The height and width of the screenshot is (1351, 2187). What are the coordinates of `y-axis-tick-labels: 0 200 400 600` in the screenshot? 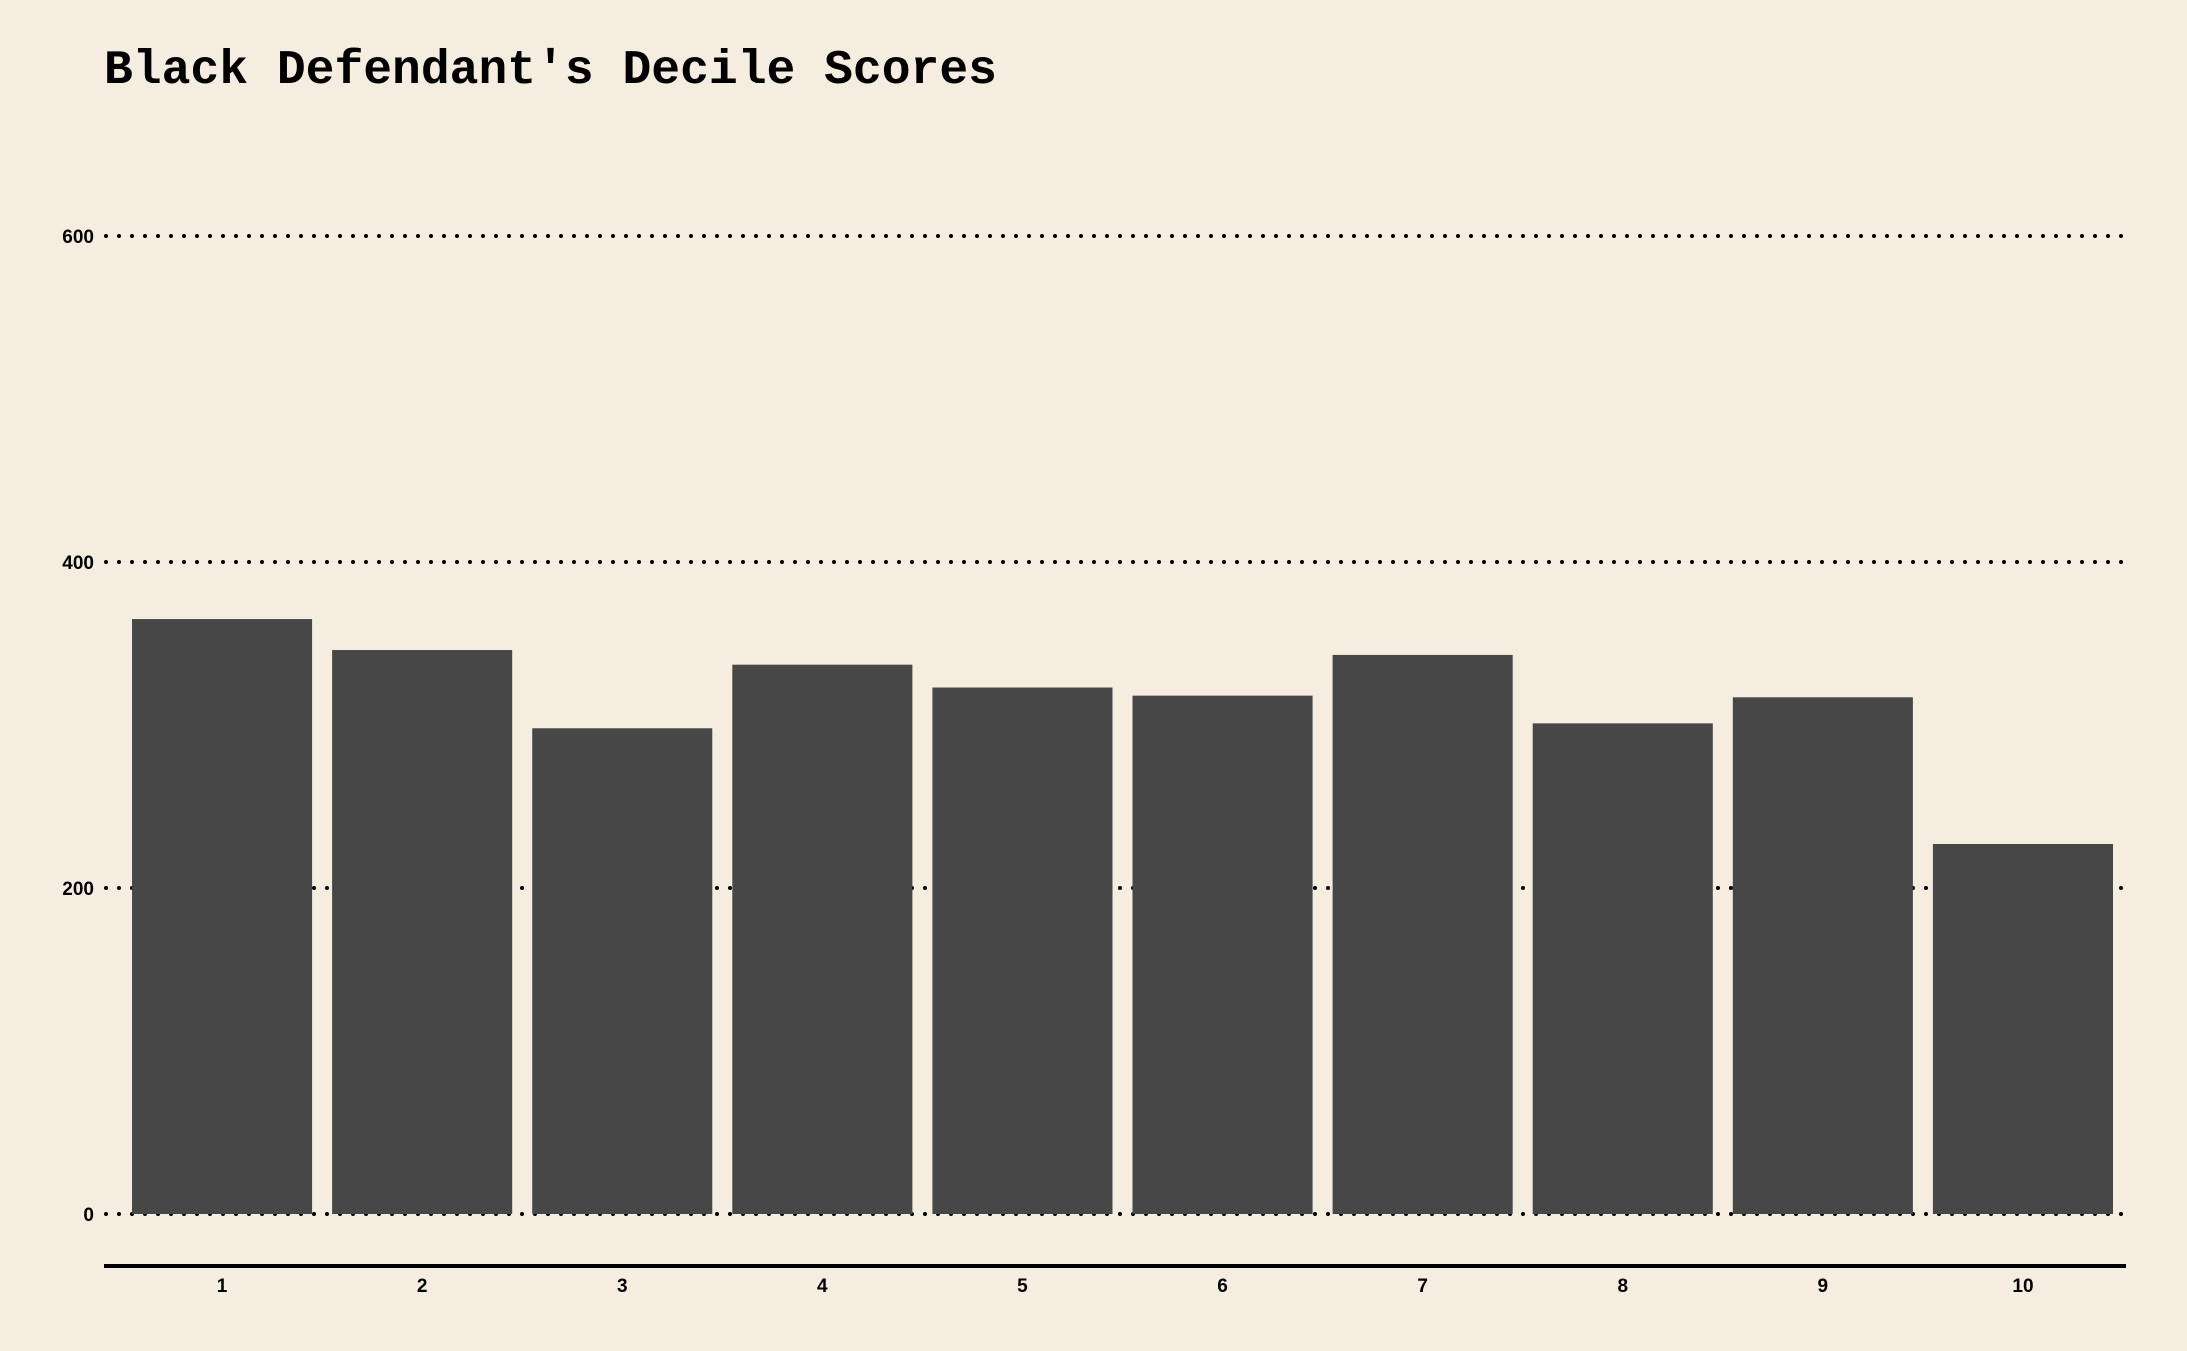 It's located at (78, 726).